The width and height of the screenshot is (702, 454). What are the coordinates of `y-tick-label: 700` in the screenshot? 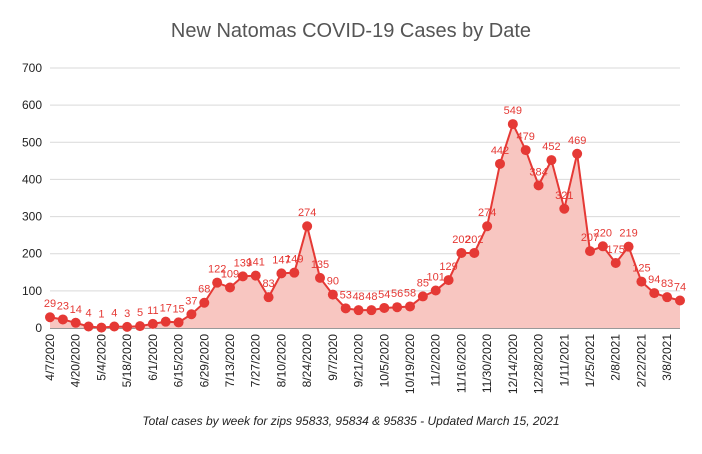 It's located at (32, 68).